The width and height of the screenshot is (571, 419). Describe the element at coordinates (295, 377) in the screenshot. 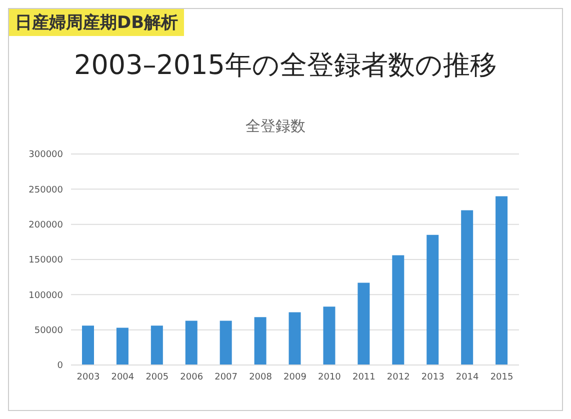

I see `x-tick-label: 2009` at that location.